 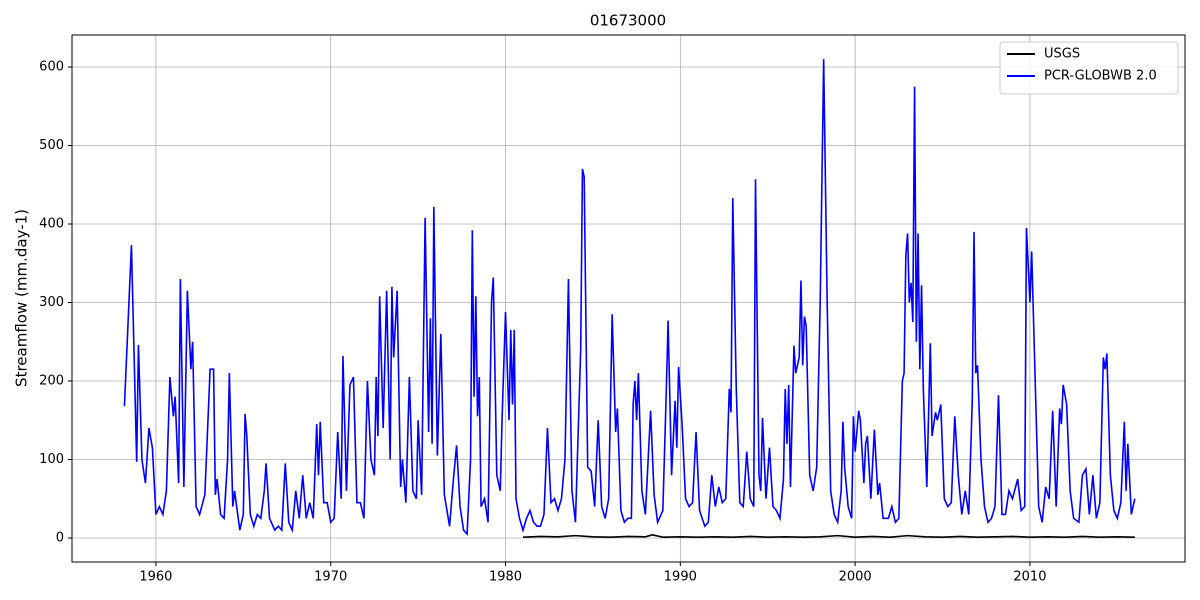 I want to click on y-tick-label: 200, so click(x=51, y=380).